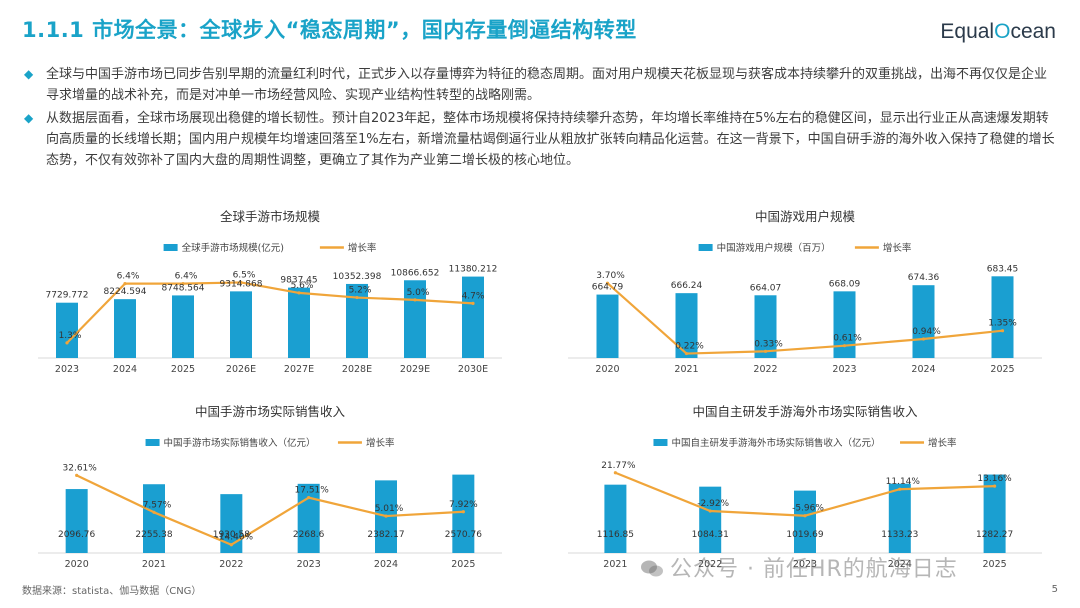 This screenshot has height=608, width=1080. Describe the element at coordinates (80, 468) in the screenshot. I see `growth-value-label: 32.61%` at that location.